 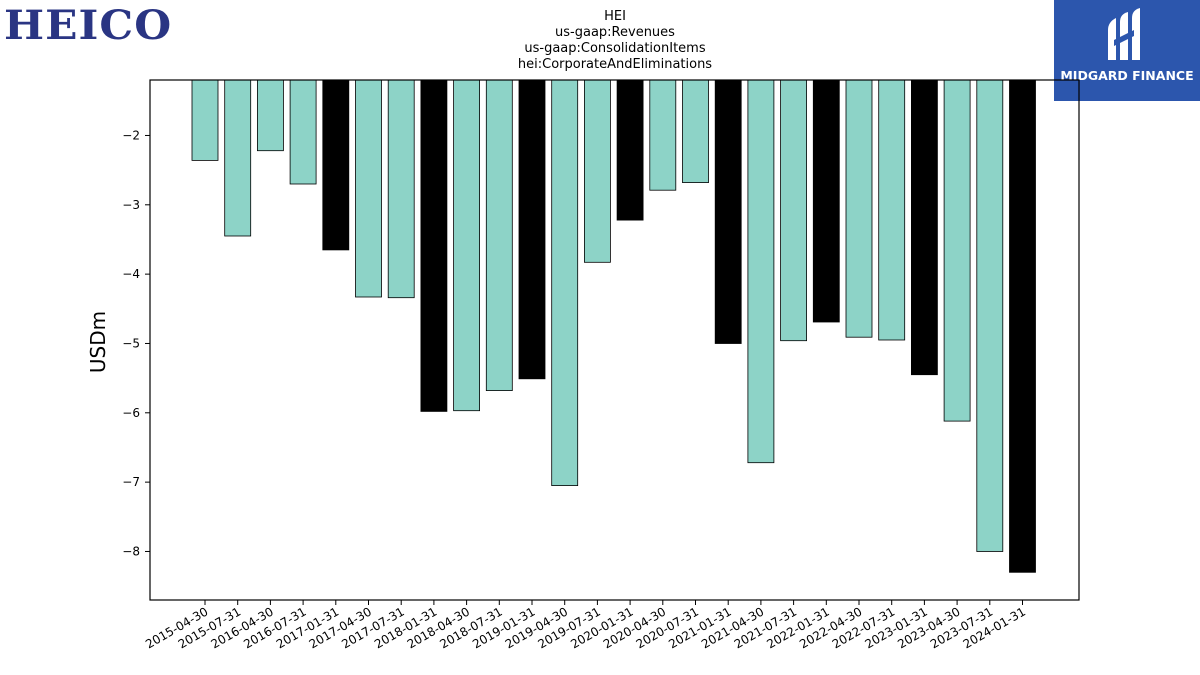 I want to click on y-axis-label: USDm, so click(x=98, y=342).